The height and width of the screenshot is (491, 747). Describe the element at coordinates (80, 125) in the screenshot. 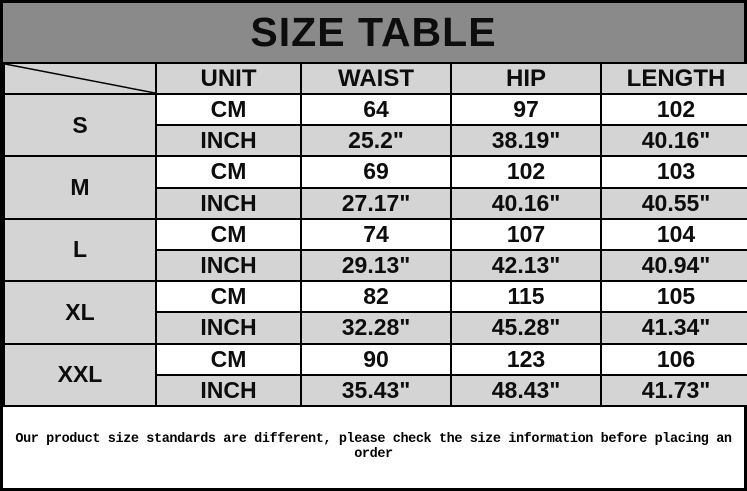

I see `size-label-s: S` at that location.